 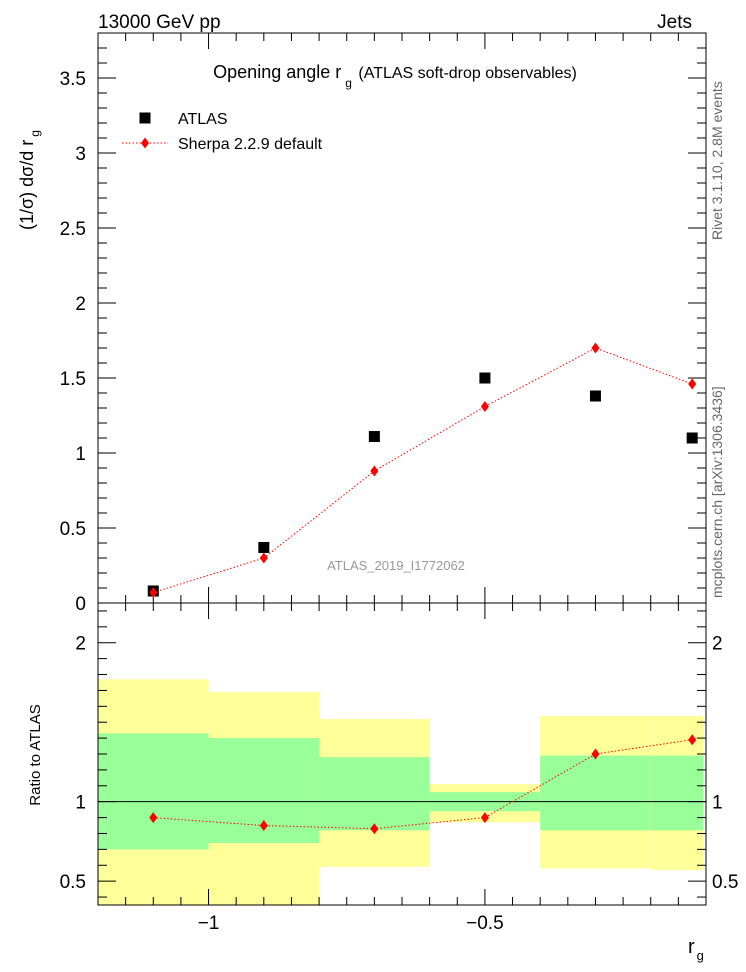 What do you see at coordinates (222, 132) in the screenshot?
I see `legend: ATLAS Sherpa 2.2.9 default` at bounding box center [222, 132].